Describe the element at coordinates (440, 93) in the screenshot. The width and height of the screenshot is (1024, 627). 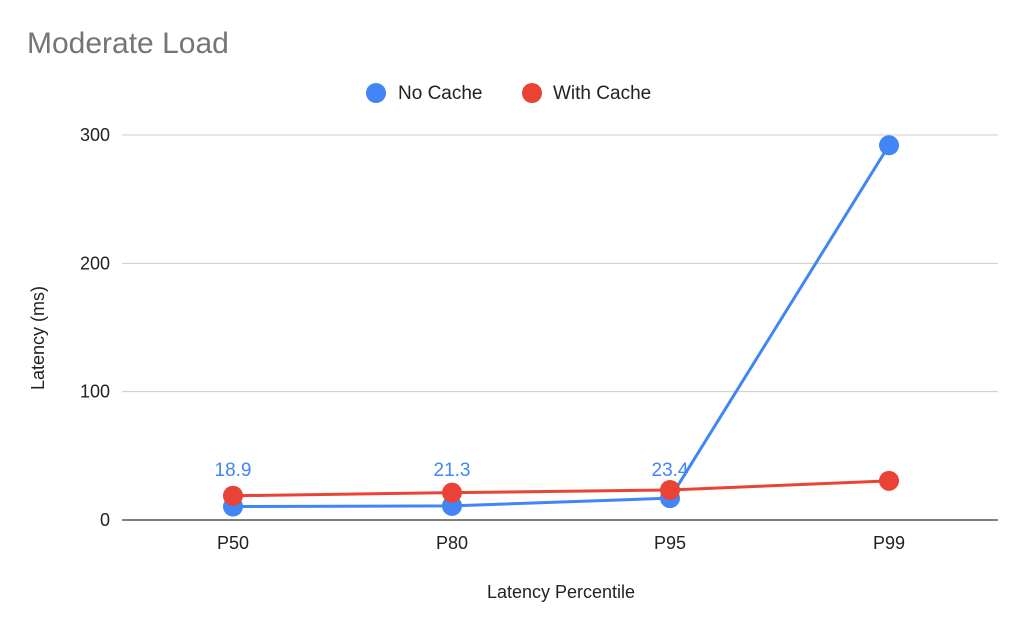
I see `legend-label-no-cache: No Cache` at that location.